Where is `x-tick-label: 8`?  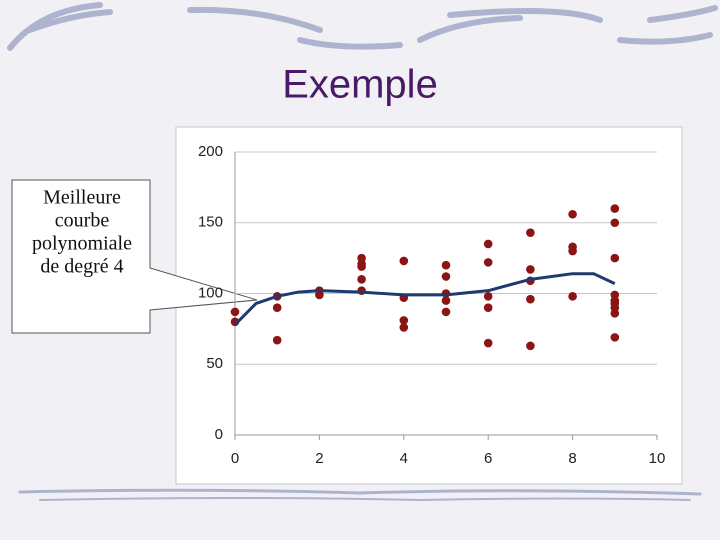
x-tick-label: 8 is located at coordinates (572, 458).